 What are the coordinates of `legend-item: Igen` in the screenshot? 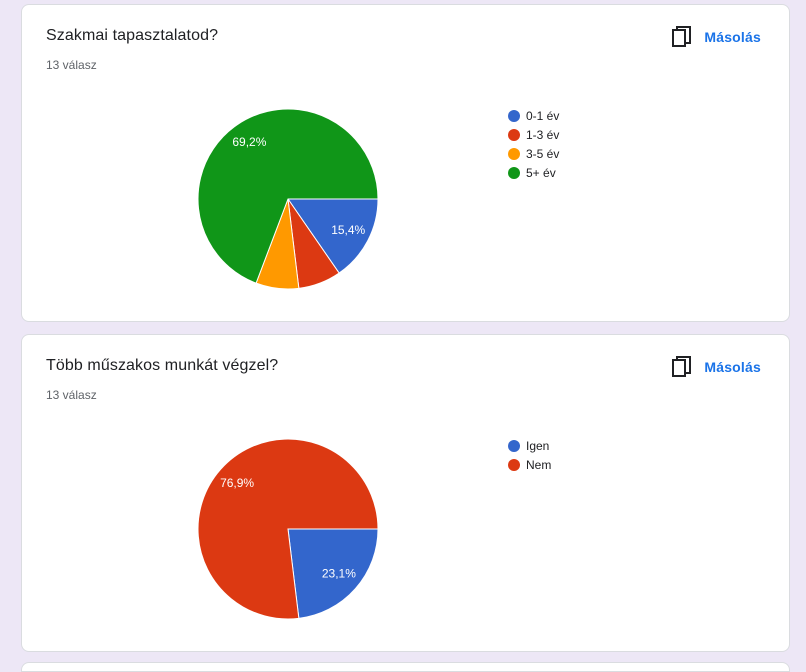 It's located at (529, 445).